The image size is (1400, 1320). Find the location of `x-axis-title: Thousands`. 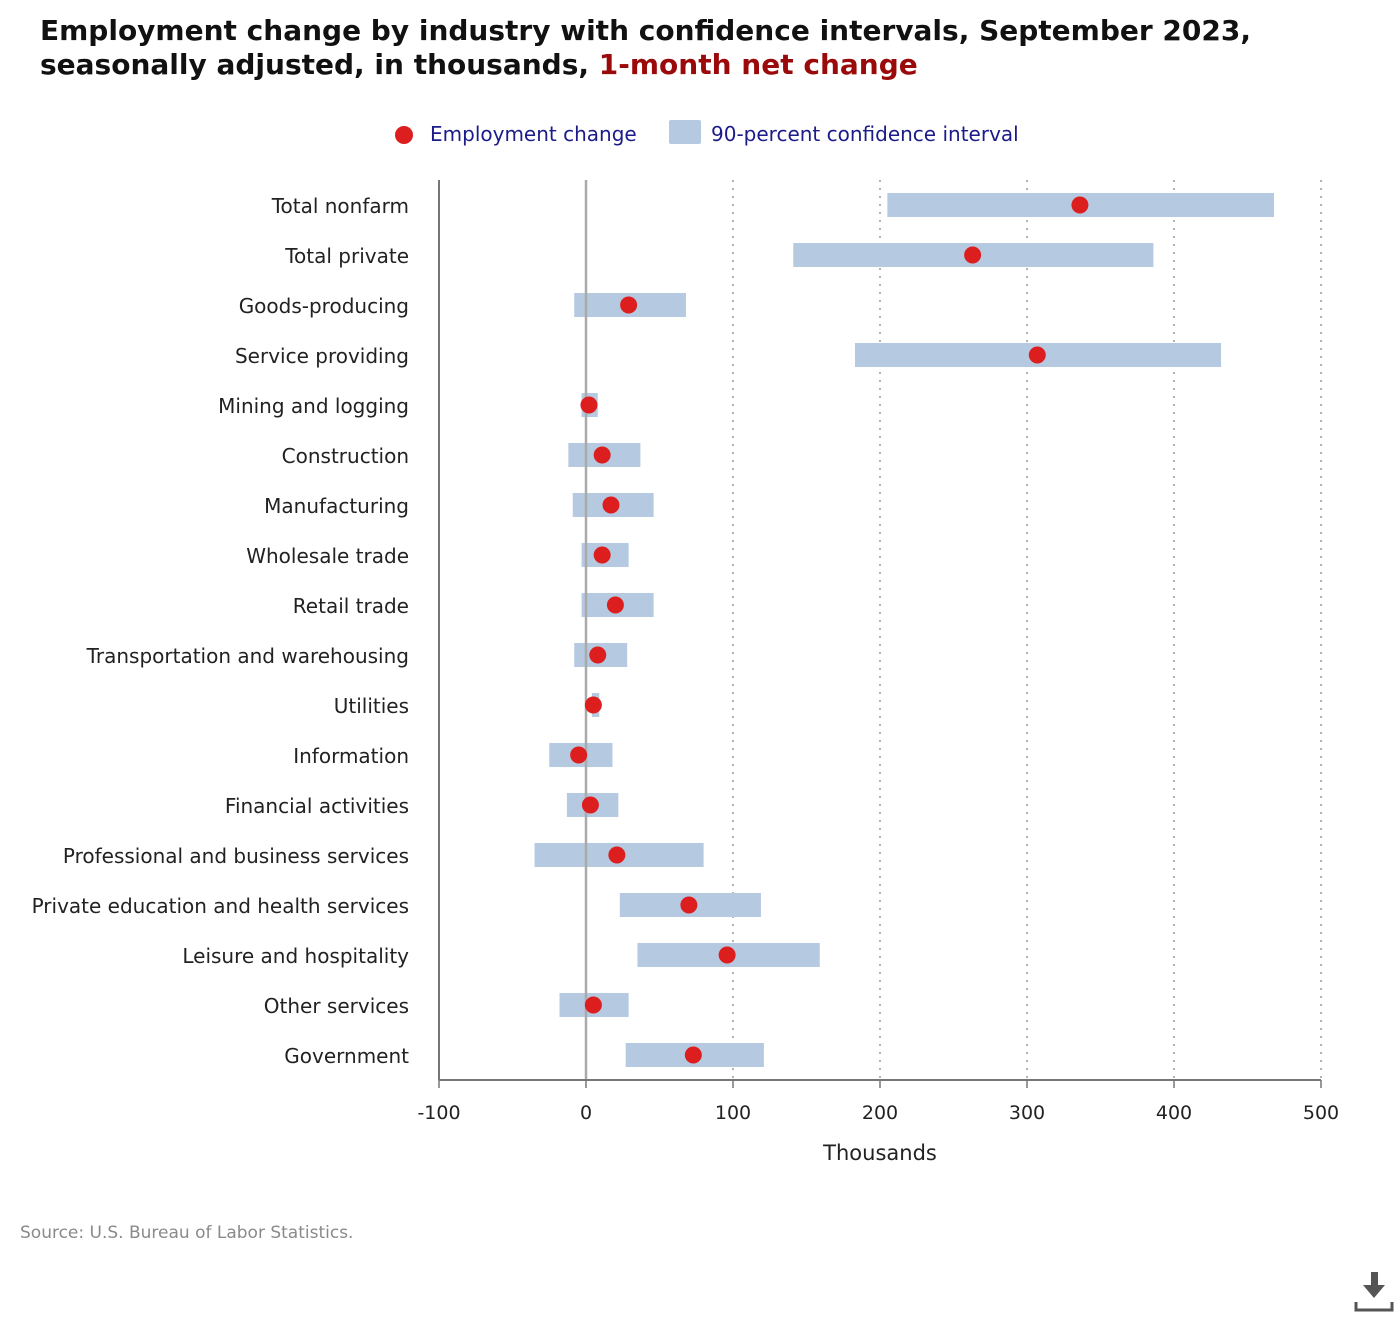

x-axis-title: Thousands is located at coordinates (879, 1153).